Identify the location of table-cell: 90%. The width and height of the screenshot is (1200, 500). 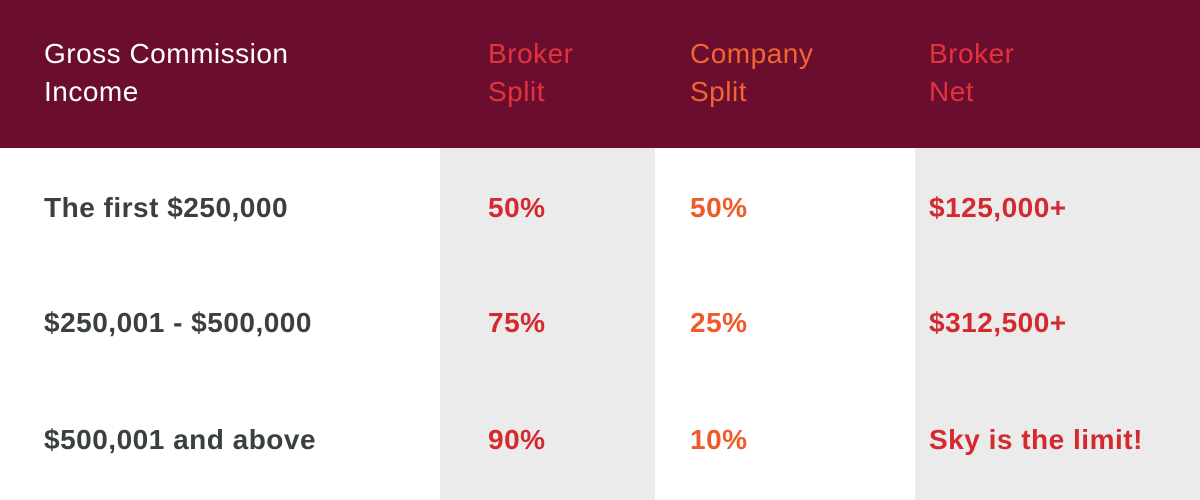
(517, 439).